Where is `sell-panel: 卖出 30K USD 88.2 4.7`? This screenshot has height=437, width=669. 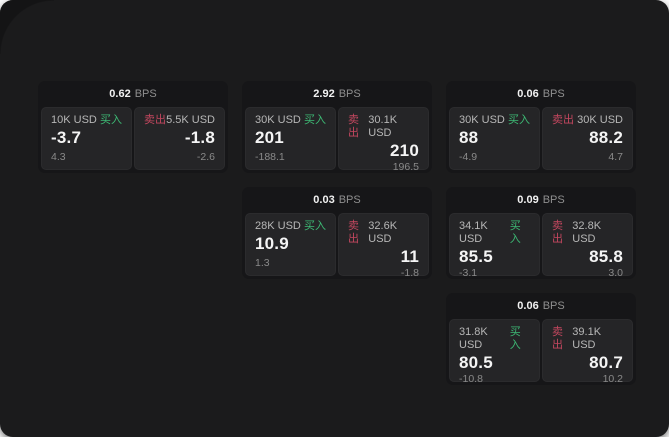
sell-panel: 卖出 30K USD 88.2 4.7 is located at coordinates (587, 138).